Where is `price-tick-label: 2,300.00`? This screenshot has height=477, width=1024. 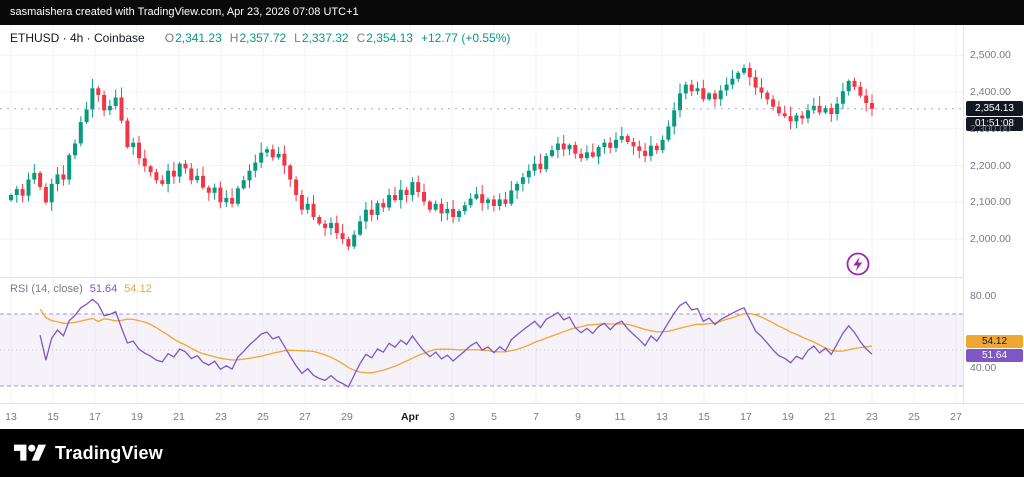 price-tick-label: 2,300.00 is located at coordinates (990, 129).